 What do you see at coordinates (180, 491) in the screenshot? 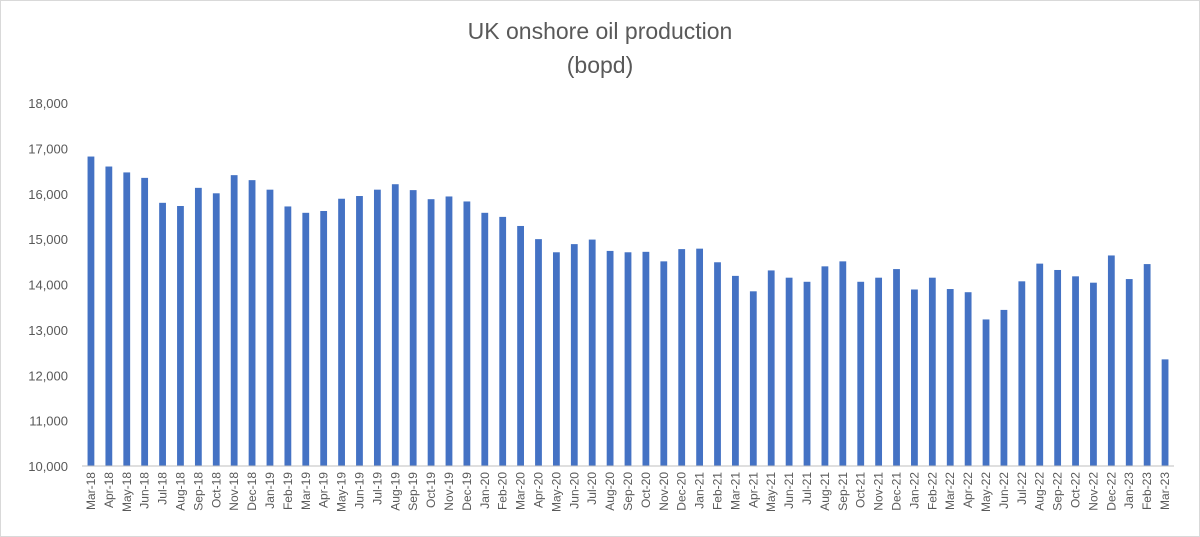
I see `x-tick-label: Aug-18` at bounding box center [180, 491].